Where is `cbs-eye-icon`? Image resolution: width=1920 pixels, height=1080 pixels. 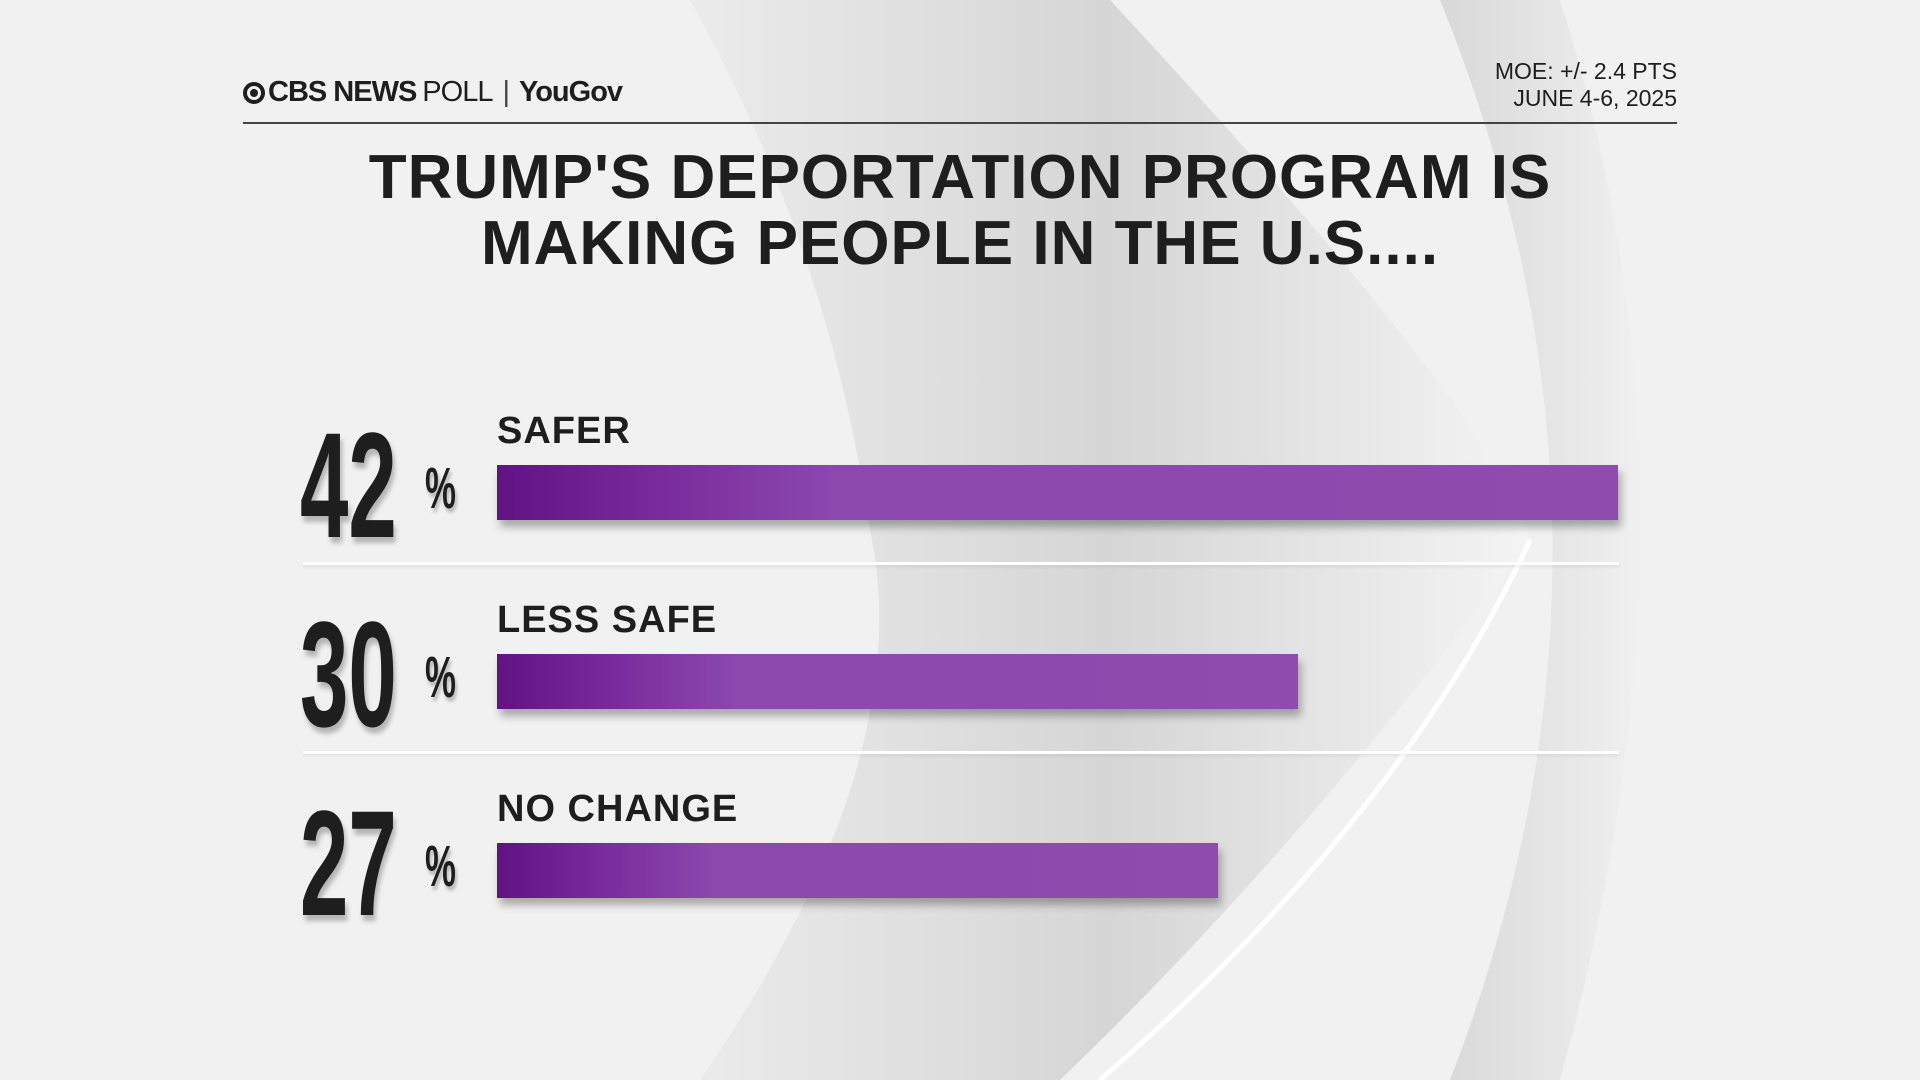 cbs-eye-icon is located at coordinates (254, 92).